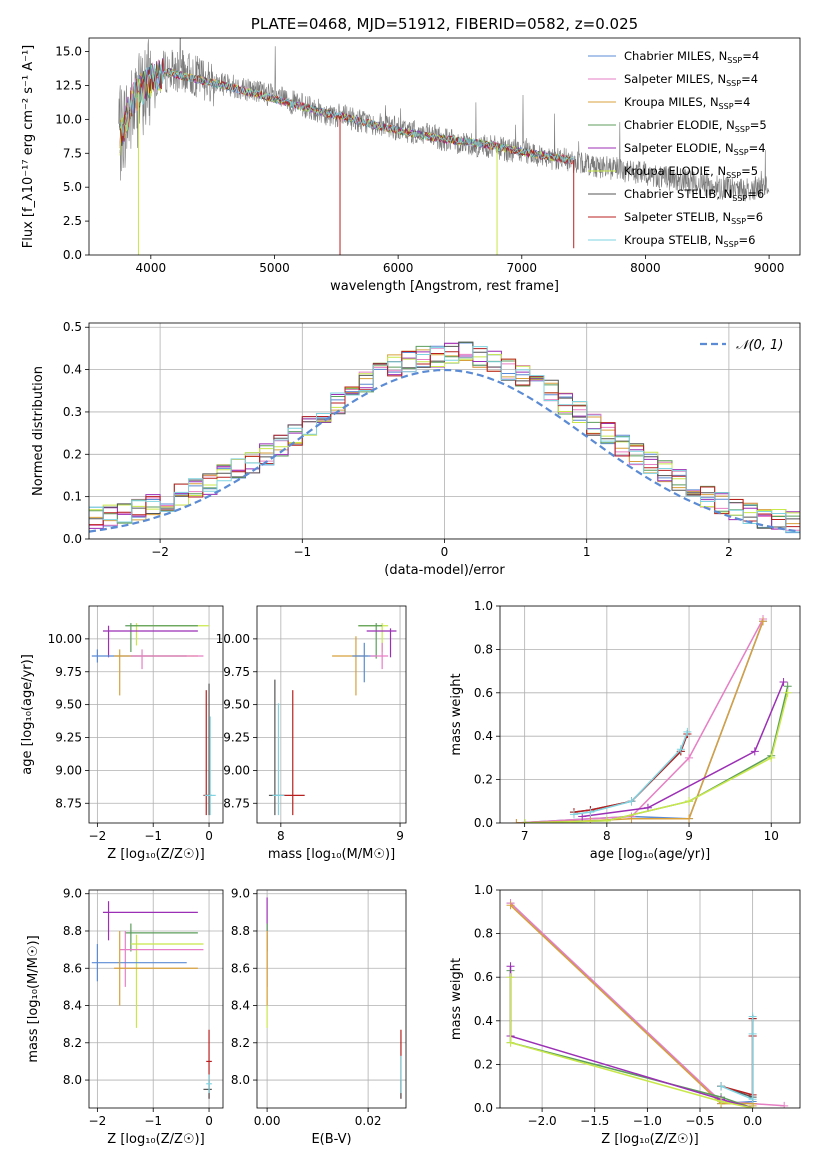  I want to click on x-axis-label: Z [log₁₀(Z/Z☉)], so click(649, 1139).